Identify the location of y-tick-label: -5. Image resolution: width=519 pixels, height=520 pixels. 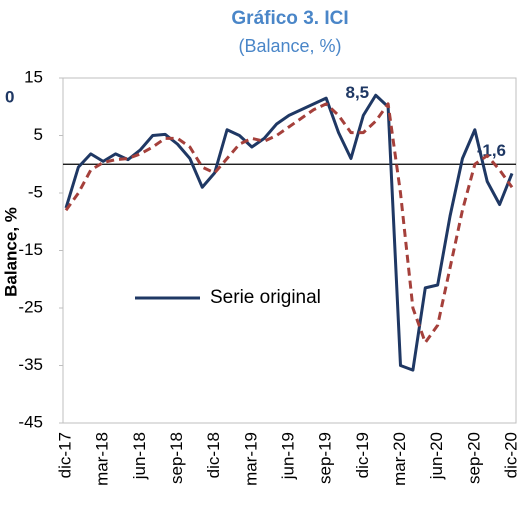
(35, 191).